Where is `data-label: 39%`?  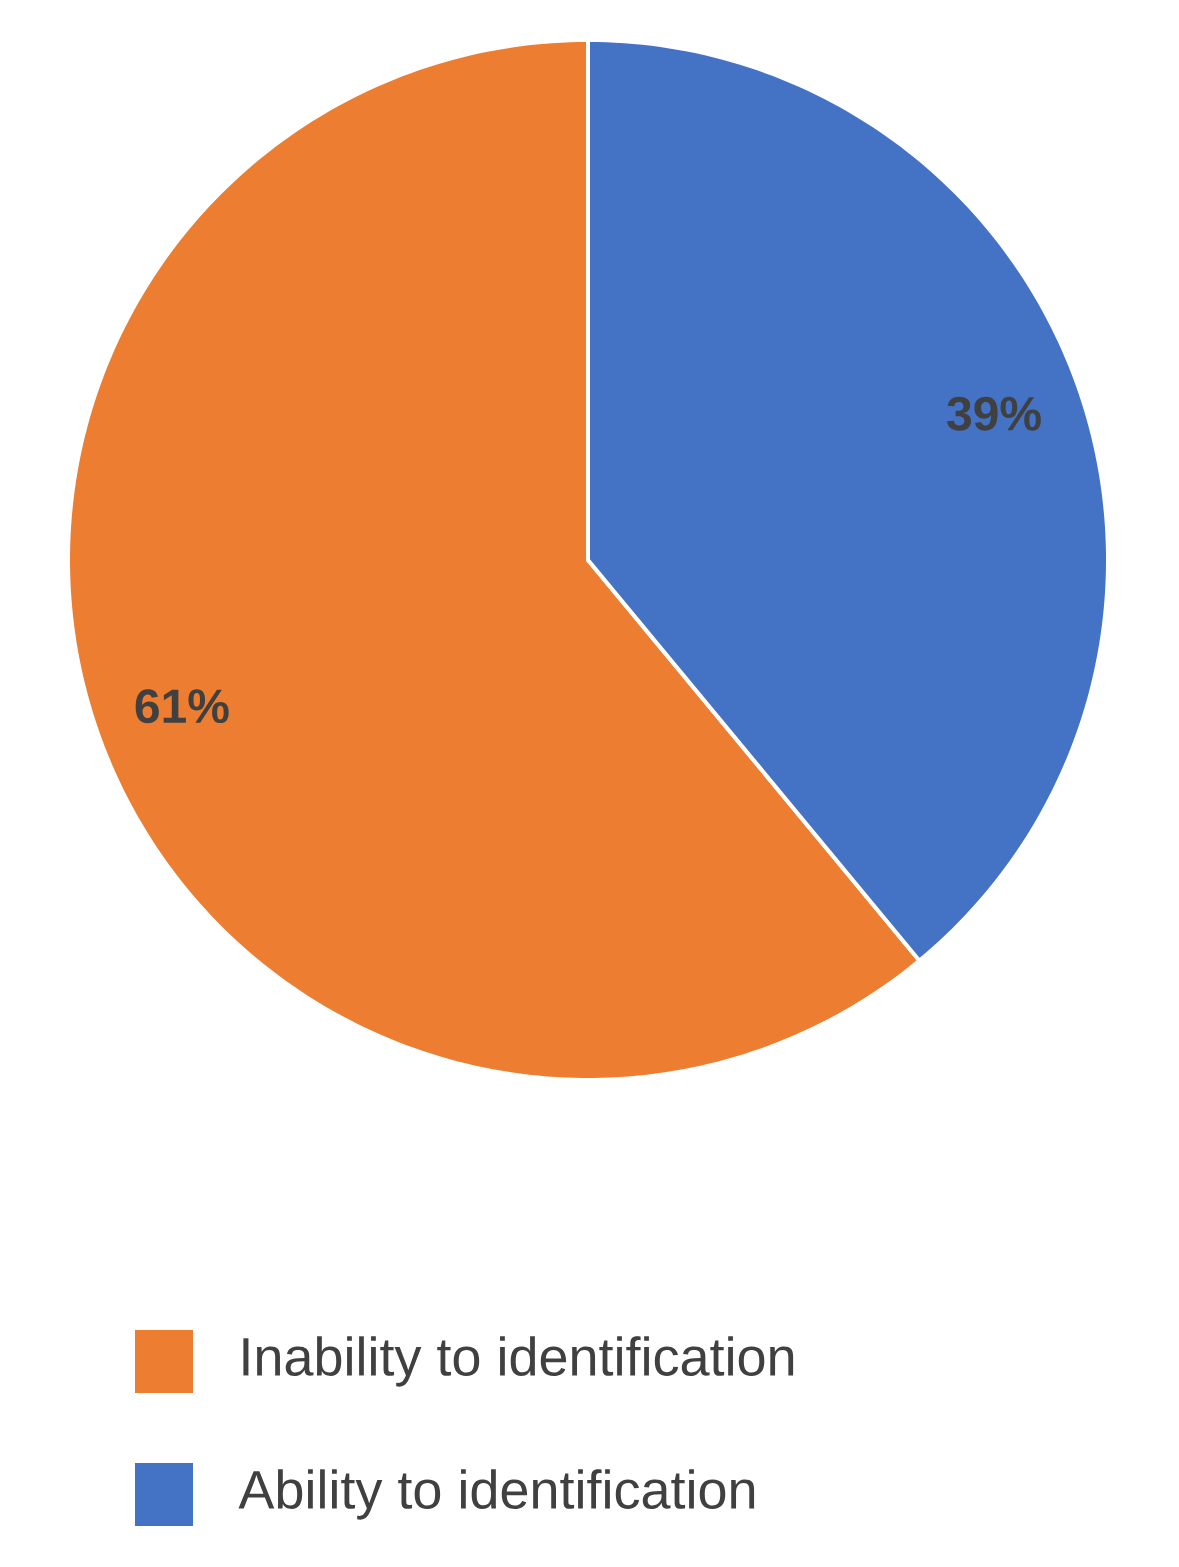 data-label: 39% is located at coordinates (994, 413).